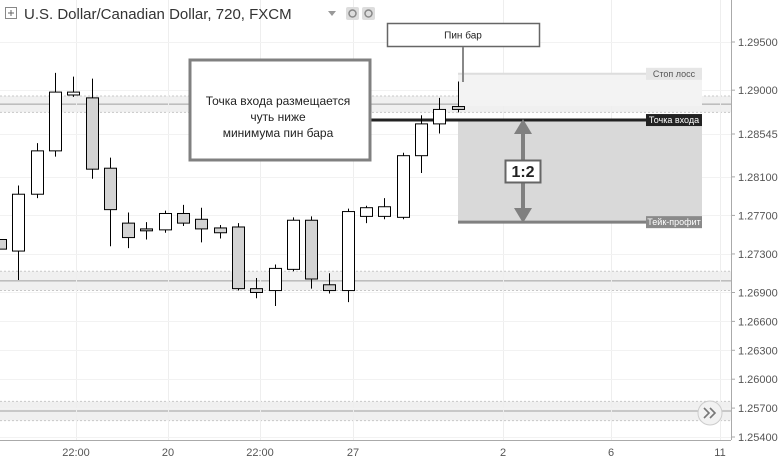  I want to click on take-profit-tag-bg, so click(674, 222).